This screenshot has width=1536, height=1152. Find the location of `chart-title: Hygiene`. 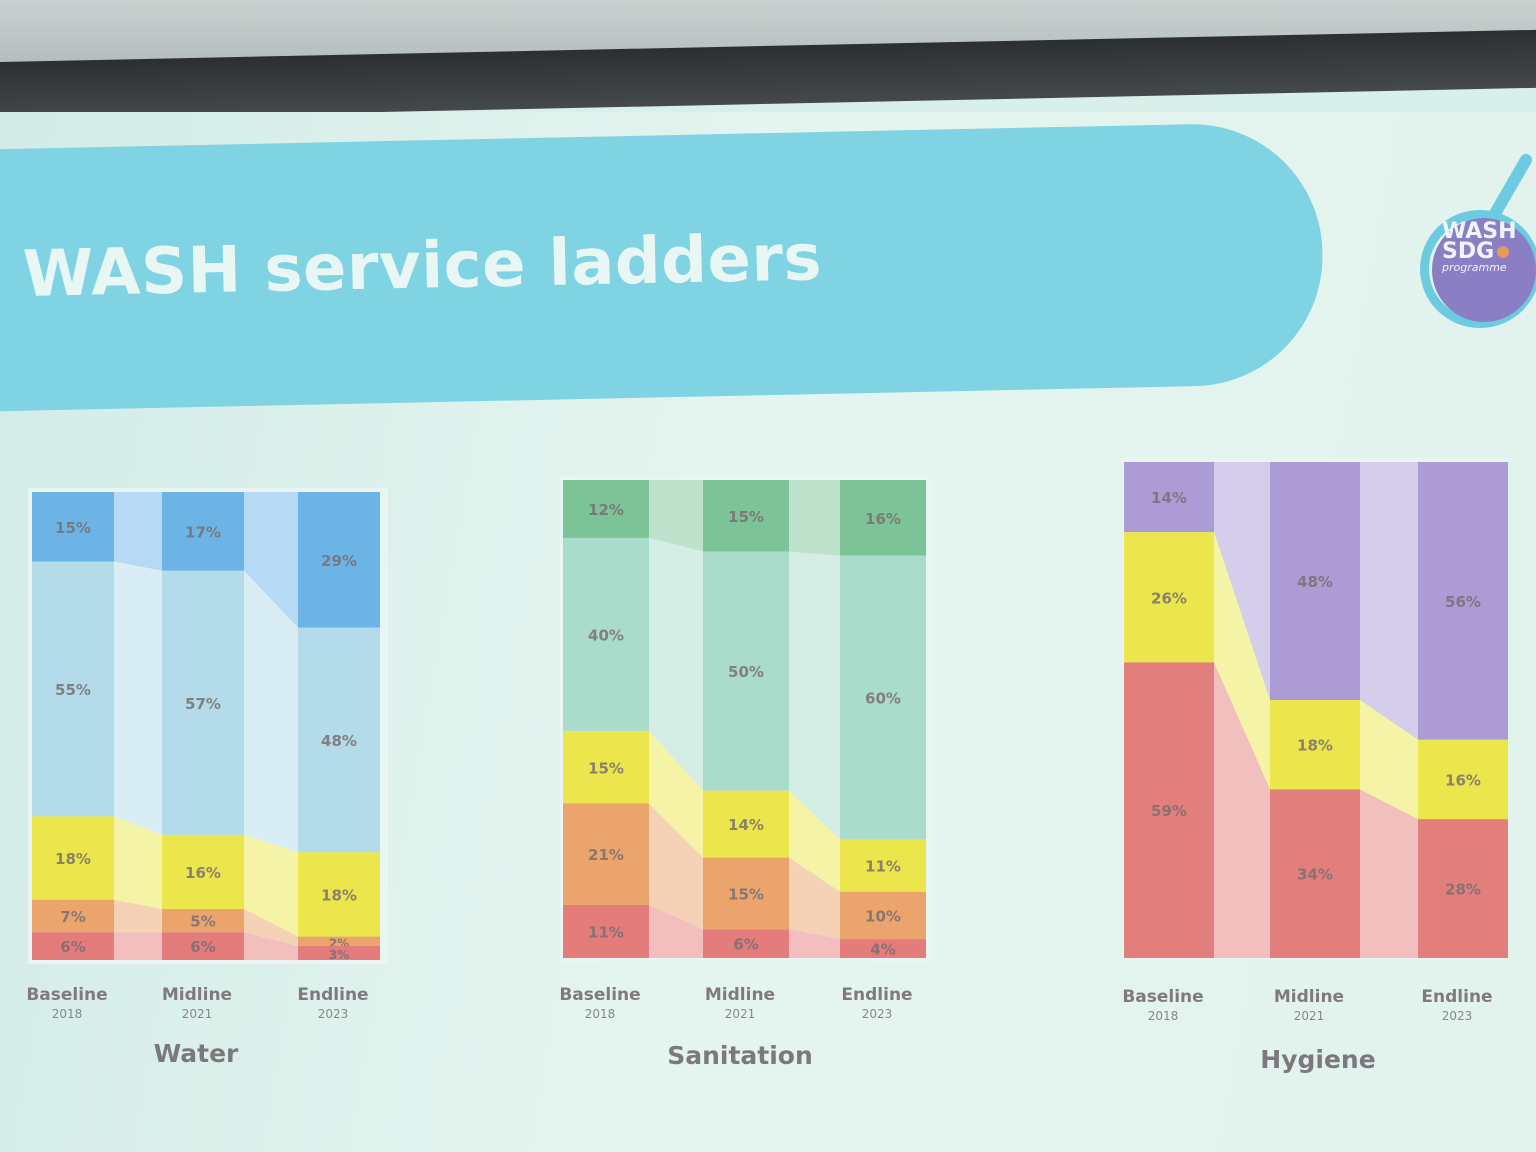

chart-title: Hygiene is located at coordinates (1317, 1059).